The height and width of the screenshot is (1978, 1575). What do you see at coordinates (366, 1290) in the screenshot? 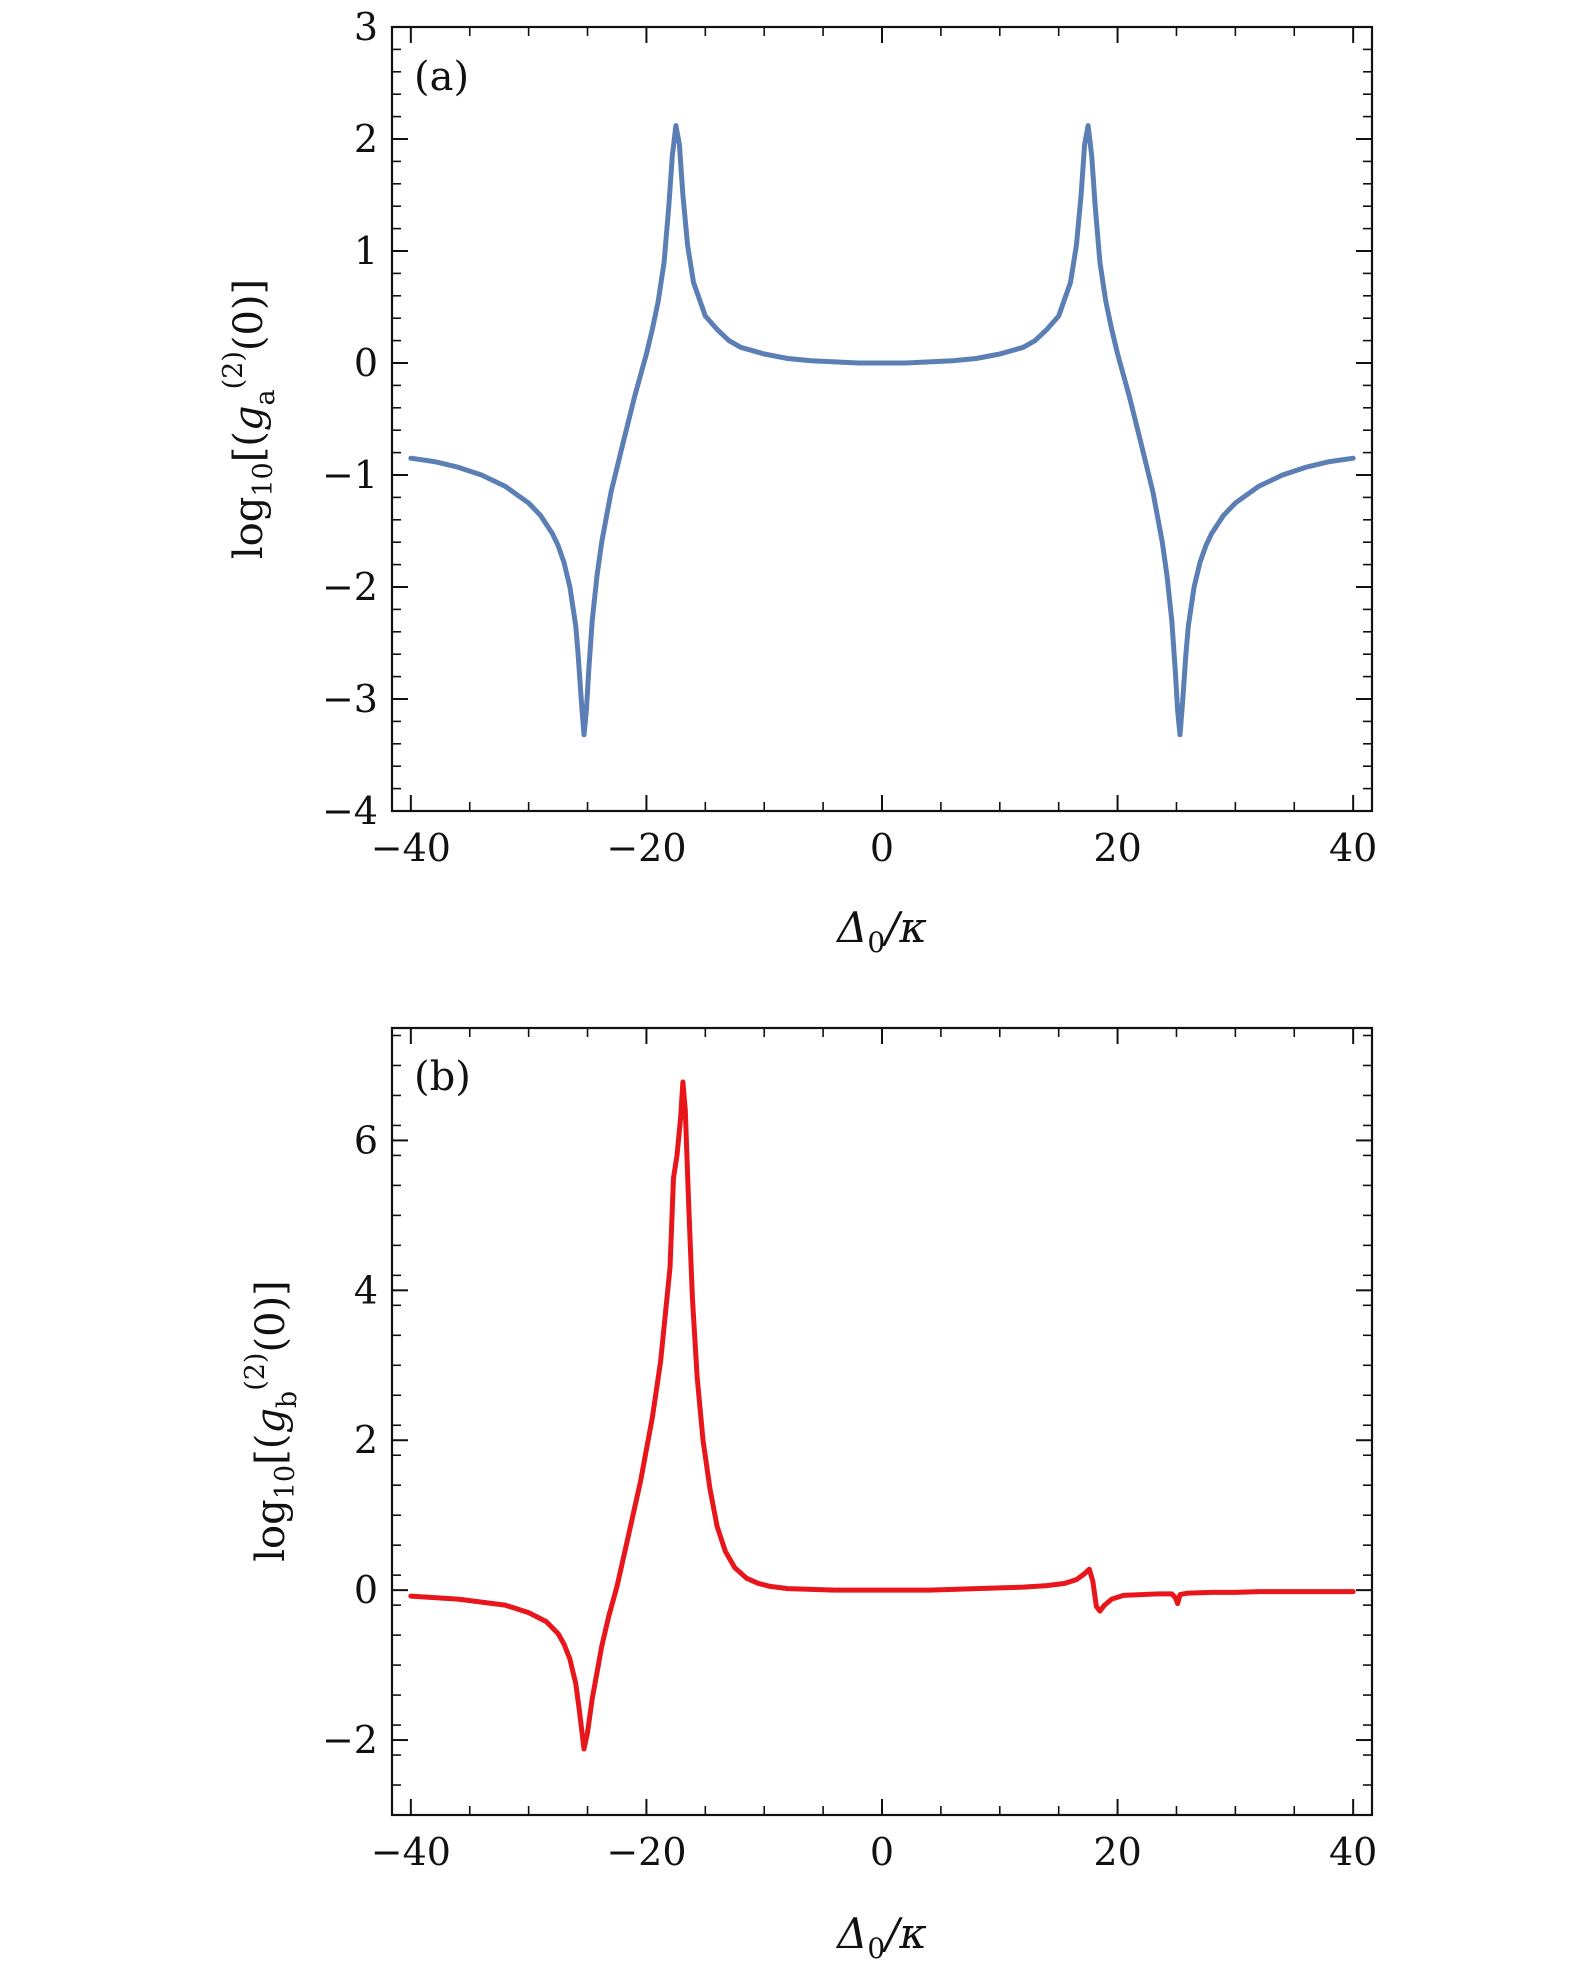
I see `y-tick-label: 4` at bounding box center [366, 1290].